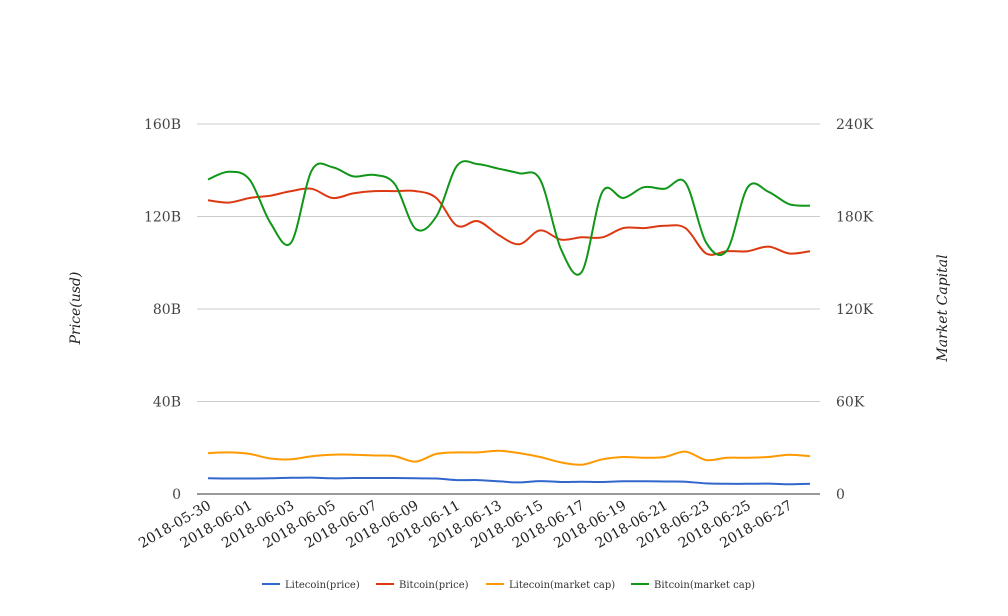  I want to click on y-left-tick-label: 120B, so click(162, 218).